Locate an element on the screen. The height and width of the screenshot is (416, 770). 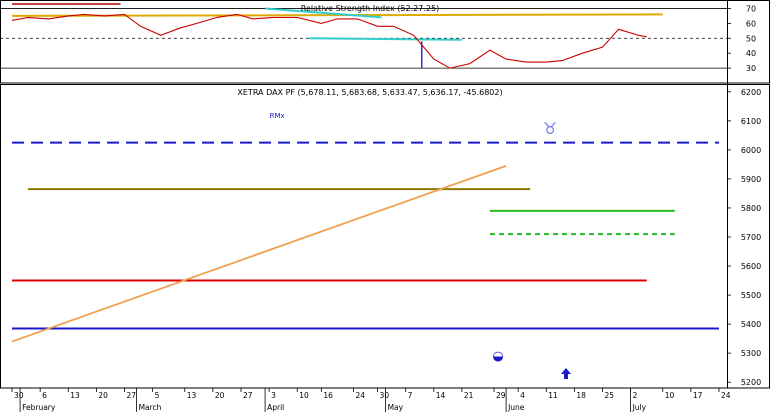
month-label: June is located at coordinates (516, 407).